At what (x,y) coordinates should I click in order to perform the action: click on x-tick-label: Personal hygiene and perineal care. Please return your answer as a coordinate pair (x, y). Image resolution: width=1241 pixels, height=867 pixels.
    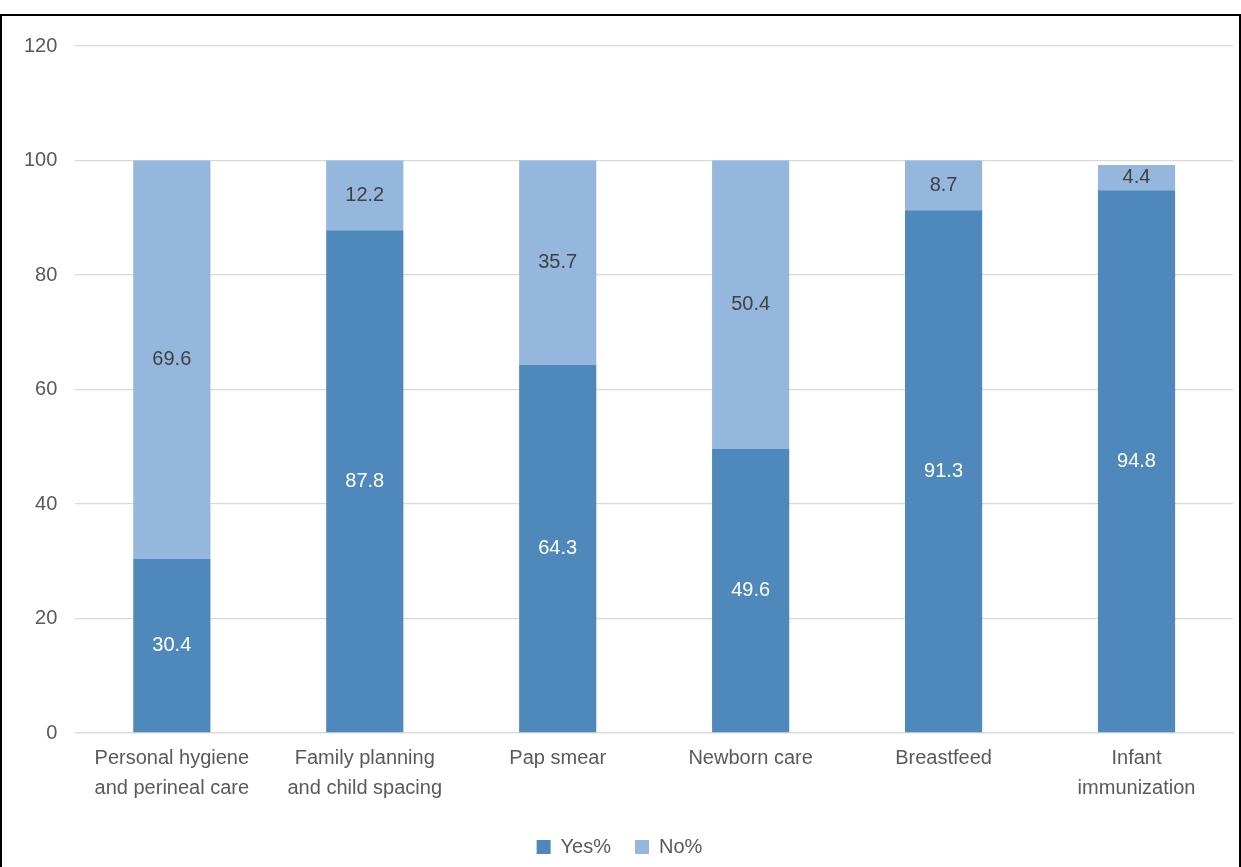
    Looking at the image, I should click on (172, 771).